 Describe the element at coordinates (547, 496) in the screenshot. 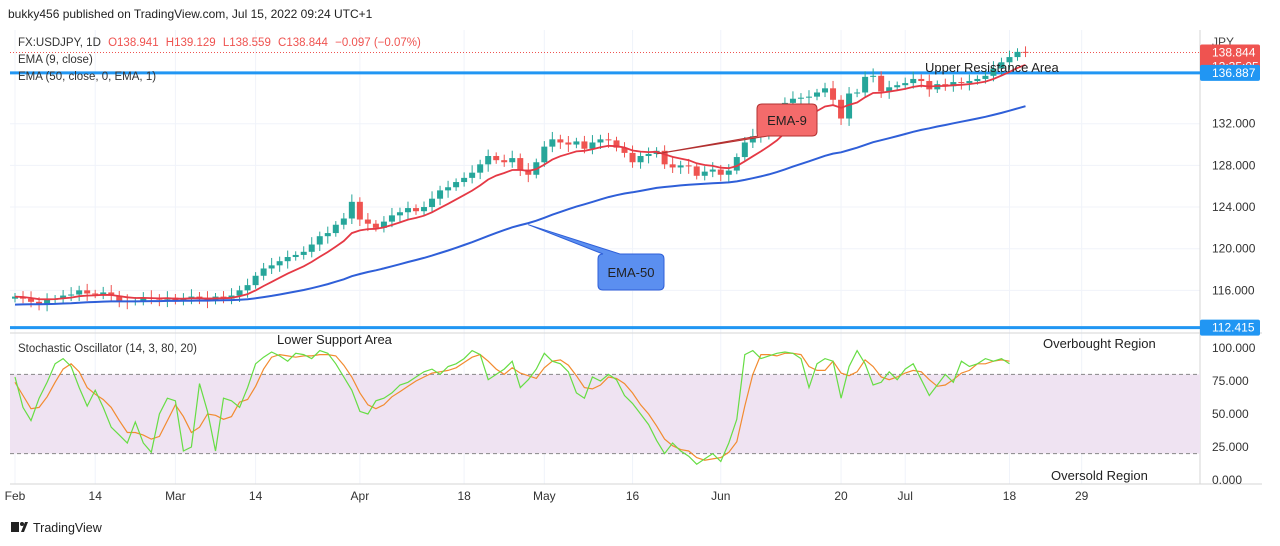

I see `time-axis: Feb 14 Mar 14 Apr 18 May 16 Jun 20 Jul 18 29` at that location.